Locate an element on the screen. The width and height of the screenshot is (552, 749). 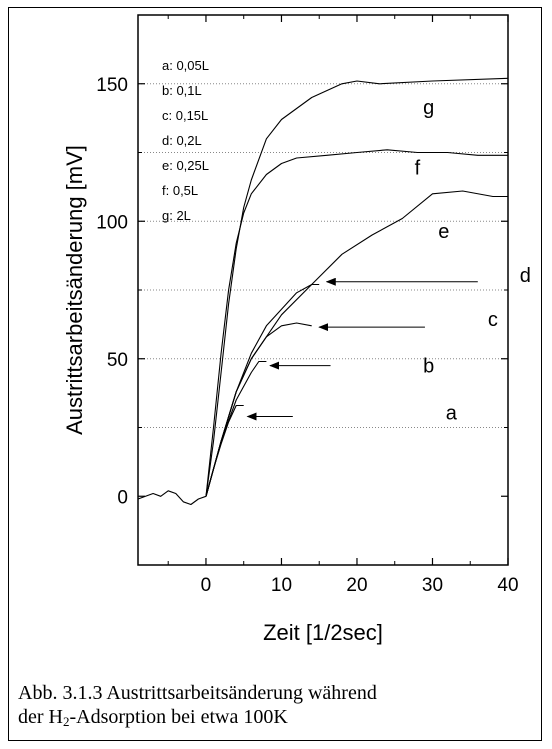
series-line-pre is located at coordinates (172, 498).